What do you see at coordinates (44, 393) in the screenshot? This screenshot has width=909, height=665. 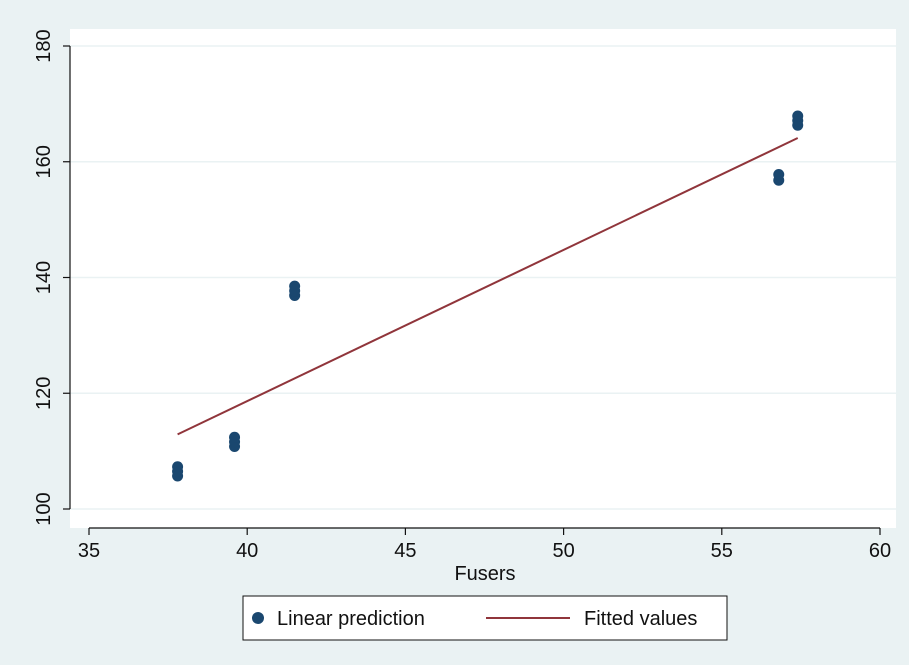 I see `y-tick-label-120: 120` at bounding box center [44, 393].